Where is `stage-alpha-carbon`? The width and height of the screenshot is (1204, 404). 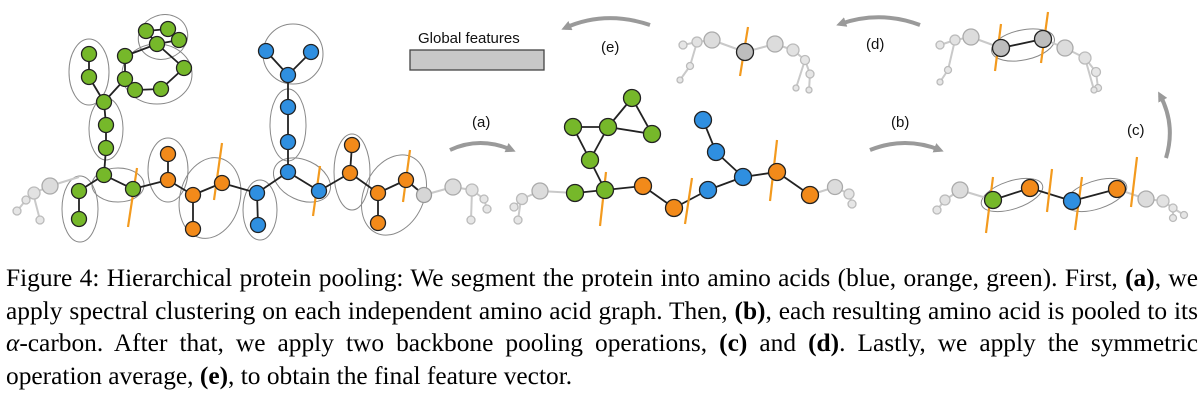 stage-alpha-carbon is located at coordinates (1060, 195).